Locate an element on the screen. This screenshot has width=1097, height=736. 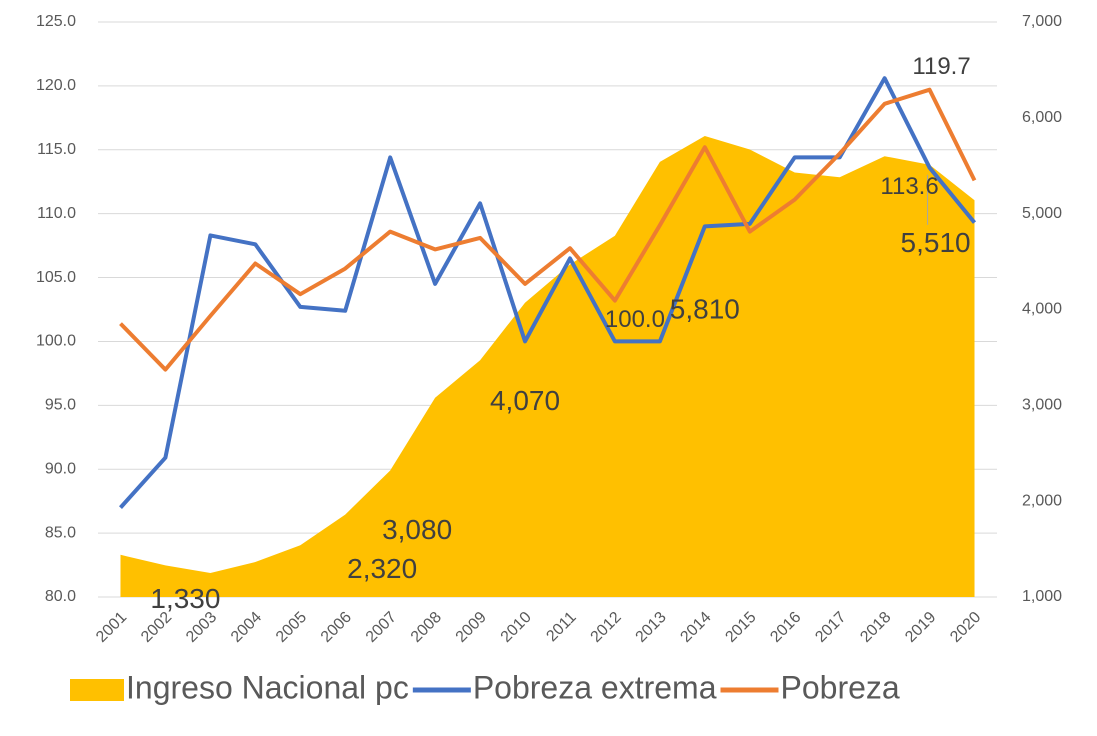
legend-swatch is located at coordinates (97, 690).